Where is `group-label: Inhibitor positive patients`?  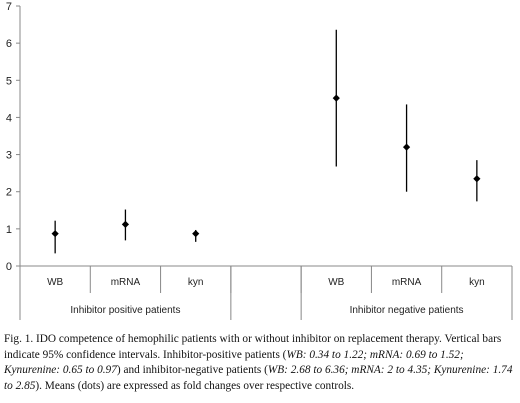 group-label: Inhibitor positive patients is located at coordinates (125, 310).